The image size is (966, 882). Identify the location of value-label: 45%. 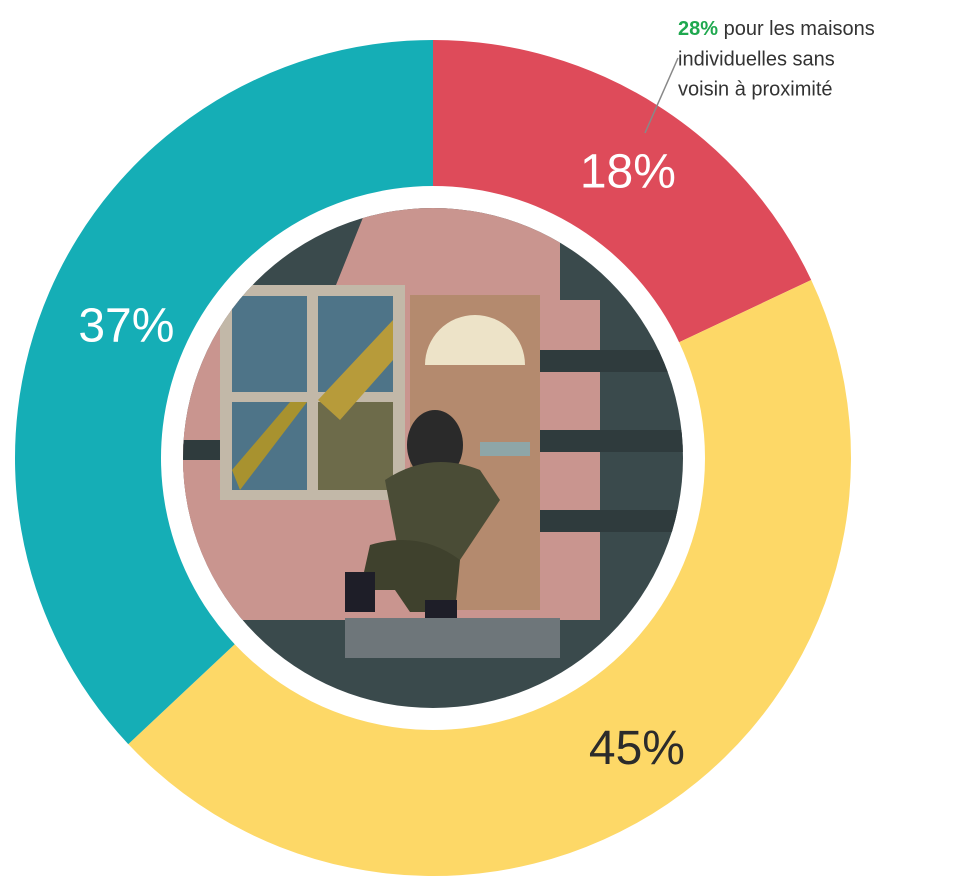
(637, 748).